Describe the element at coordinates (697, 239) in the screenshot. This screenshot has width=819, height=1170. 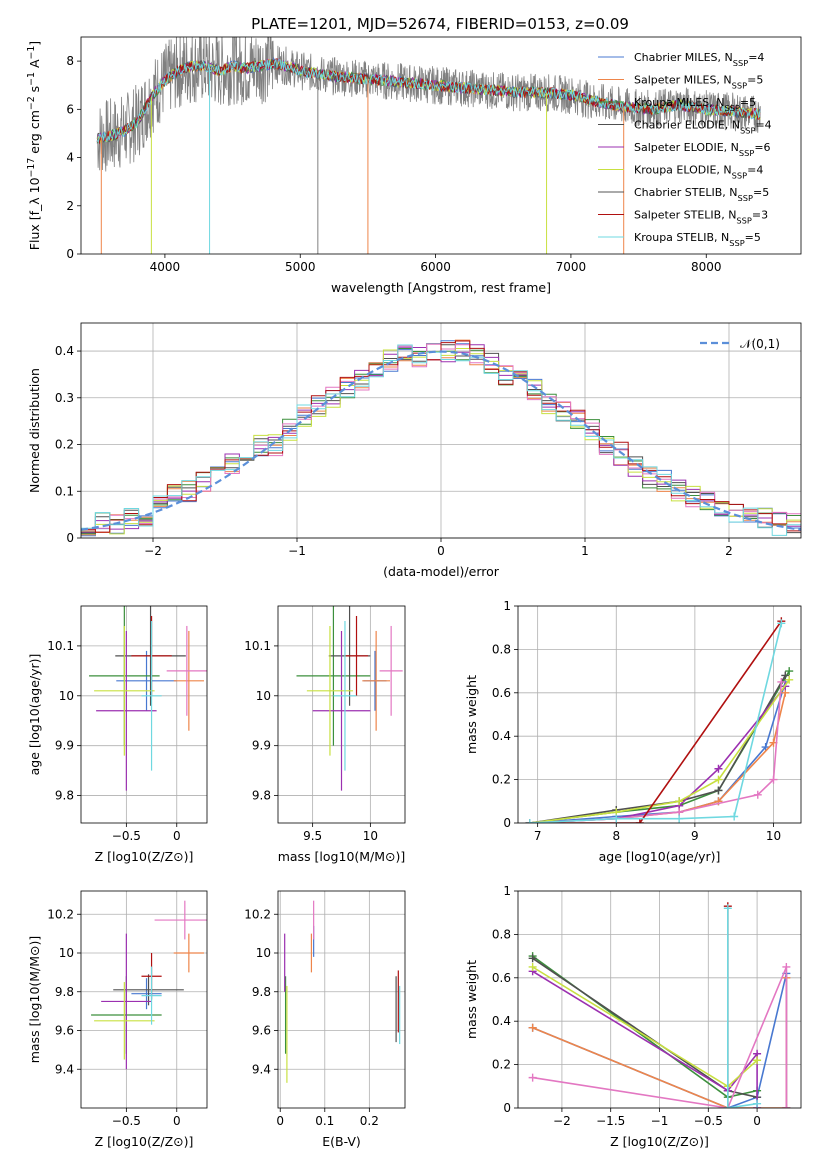
I see `legend-label: Kroupa STELIB, NSSP=5` at that location.